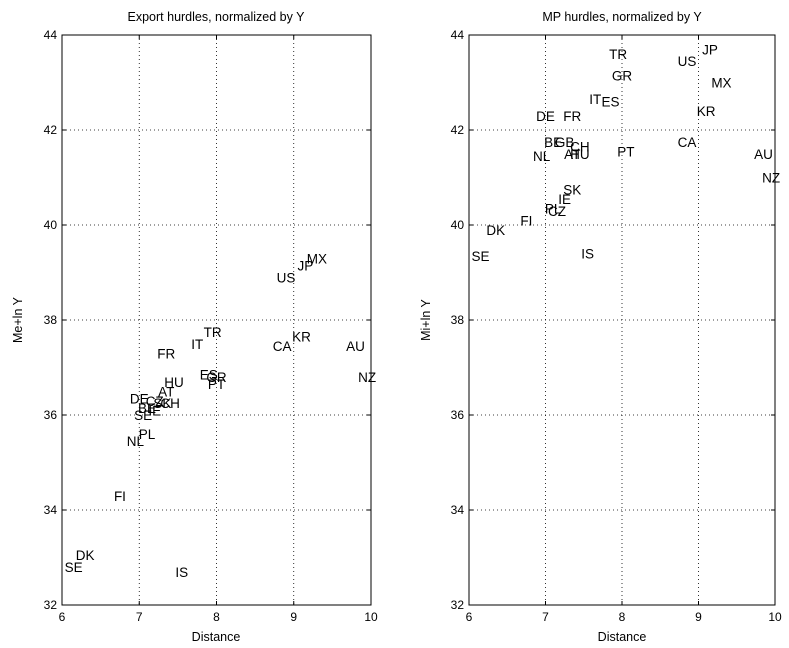 Image resolution: width=789 pixels, height=648 pixels. What do you see at coordinates (426, 319) in the screenshot?
I see `y-axis-label: Mi+ln Y` at bounding box center [426, 319].